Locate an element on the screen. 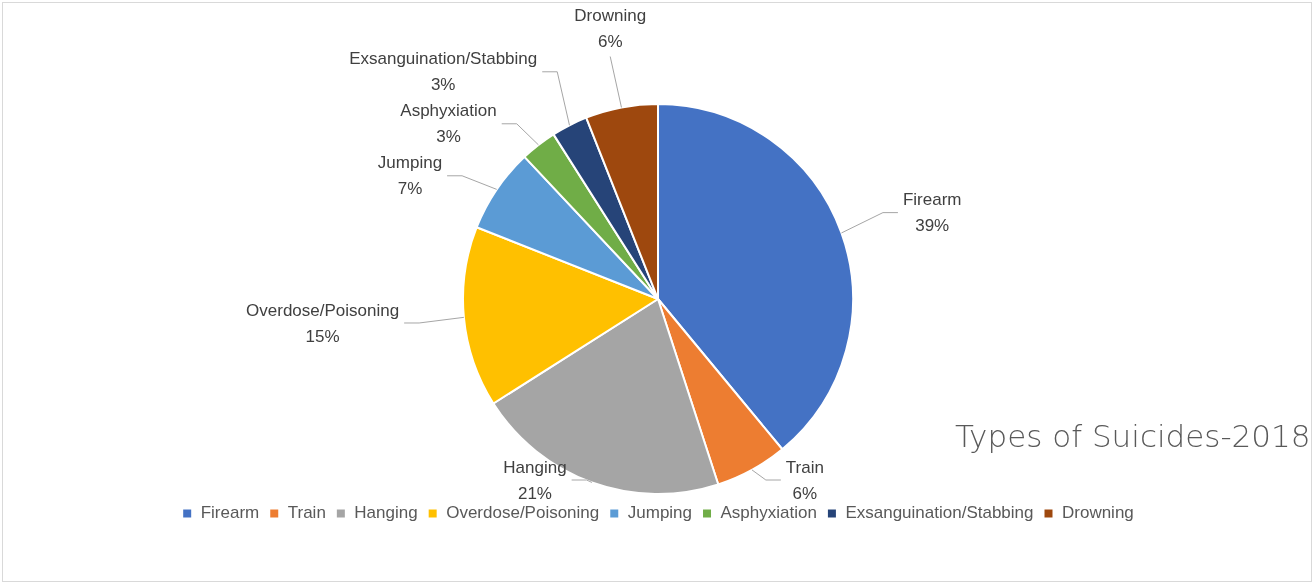  data-label: 39% is located at coordinates (932, 226).